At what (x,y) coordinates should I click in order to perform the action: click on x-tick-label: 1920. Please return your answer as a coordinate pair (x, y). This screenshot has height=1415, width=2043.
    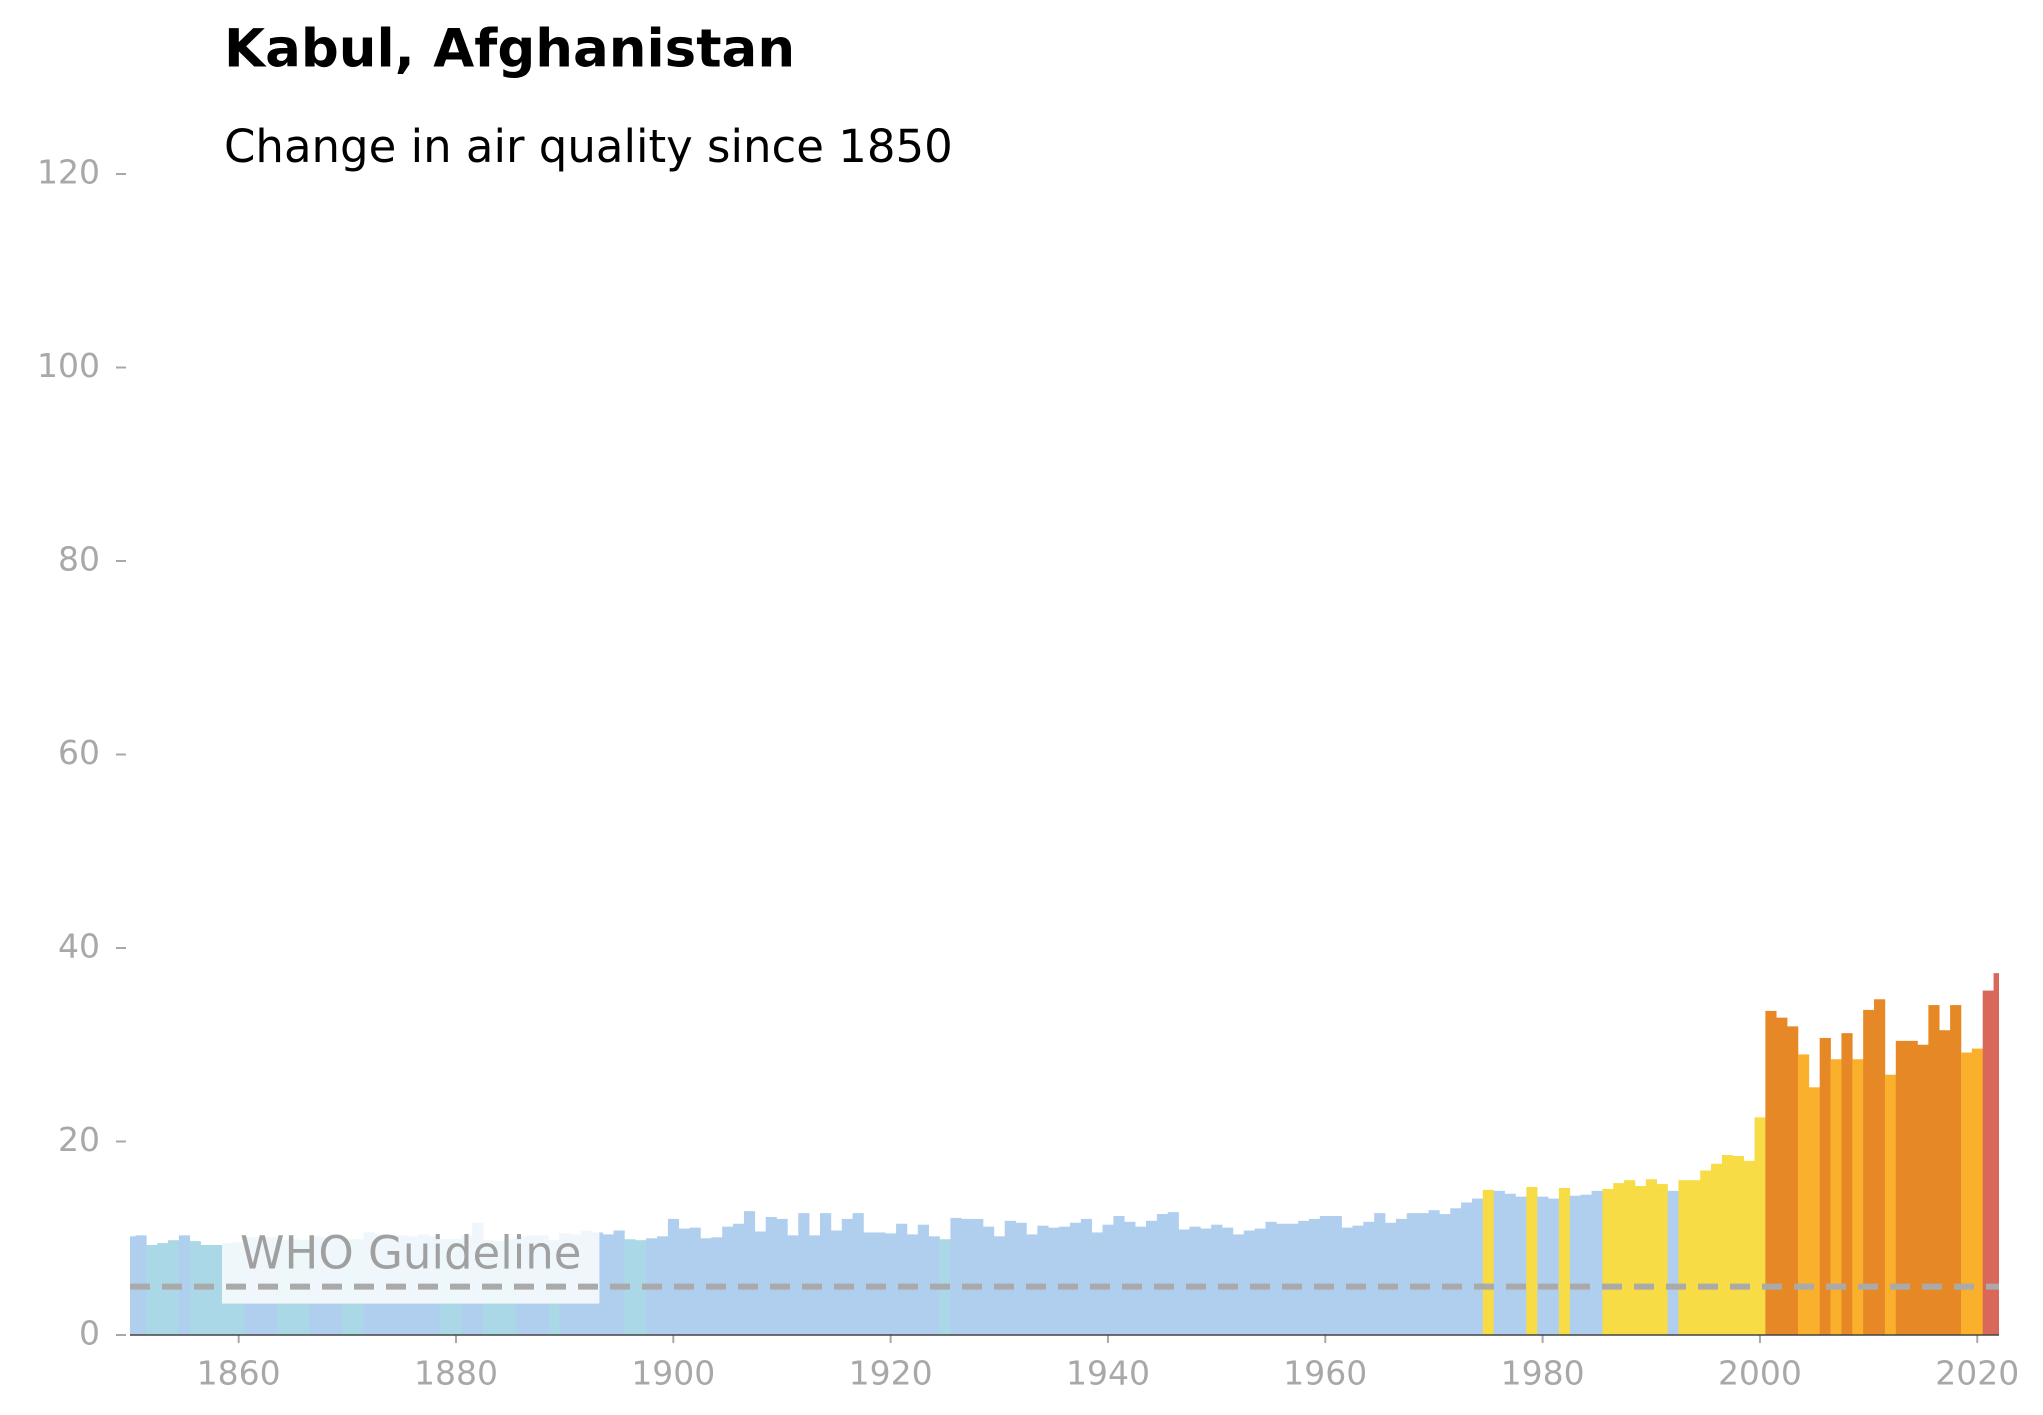
    Looking at the image, I should click on (891, 1373).